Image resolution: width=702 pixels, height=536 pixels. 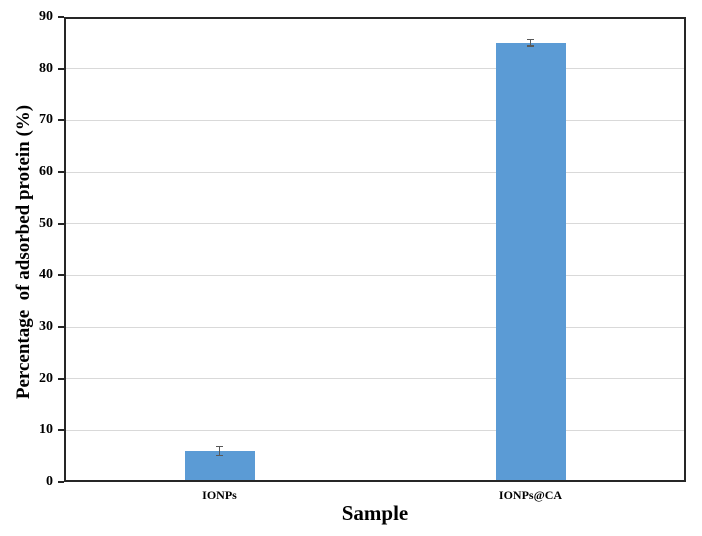 I want to click on bar-ionps-ca, so click(x=530, y=262).